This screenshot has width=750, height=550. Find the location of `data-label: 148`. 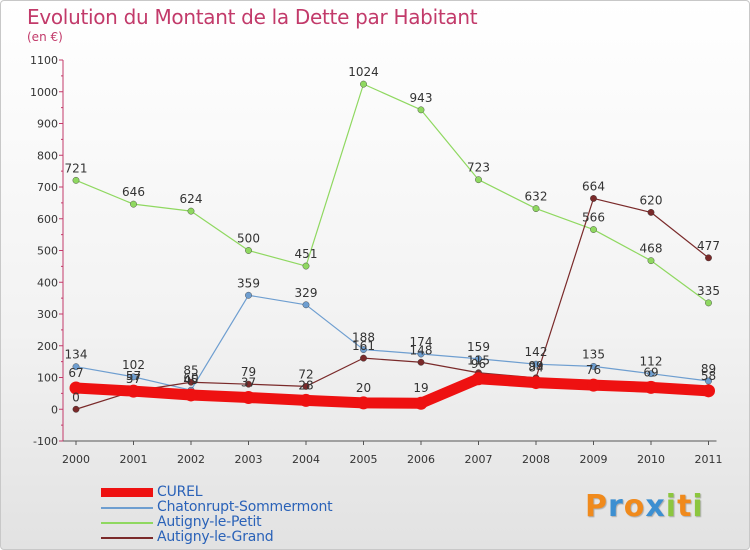

data-label: 148 is located at coordinates (421, 350).